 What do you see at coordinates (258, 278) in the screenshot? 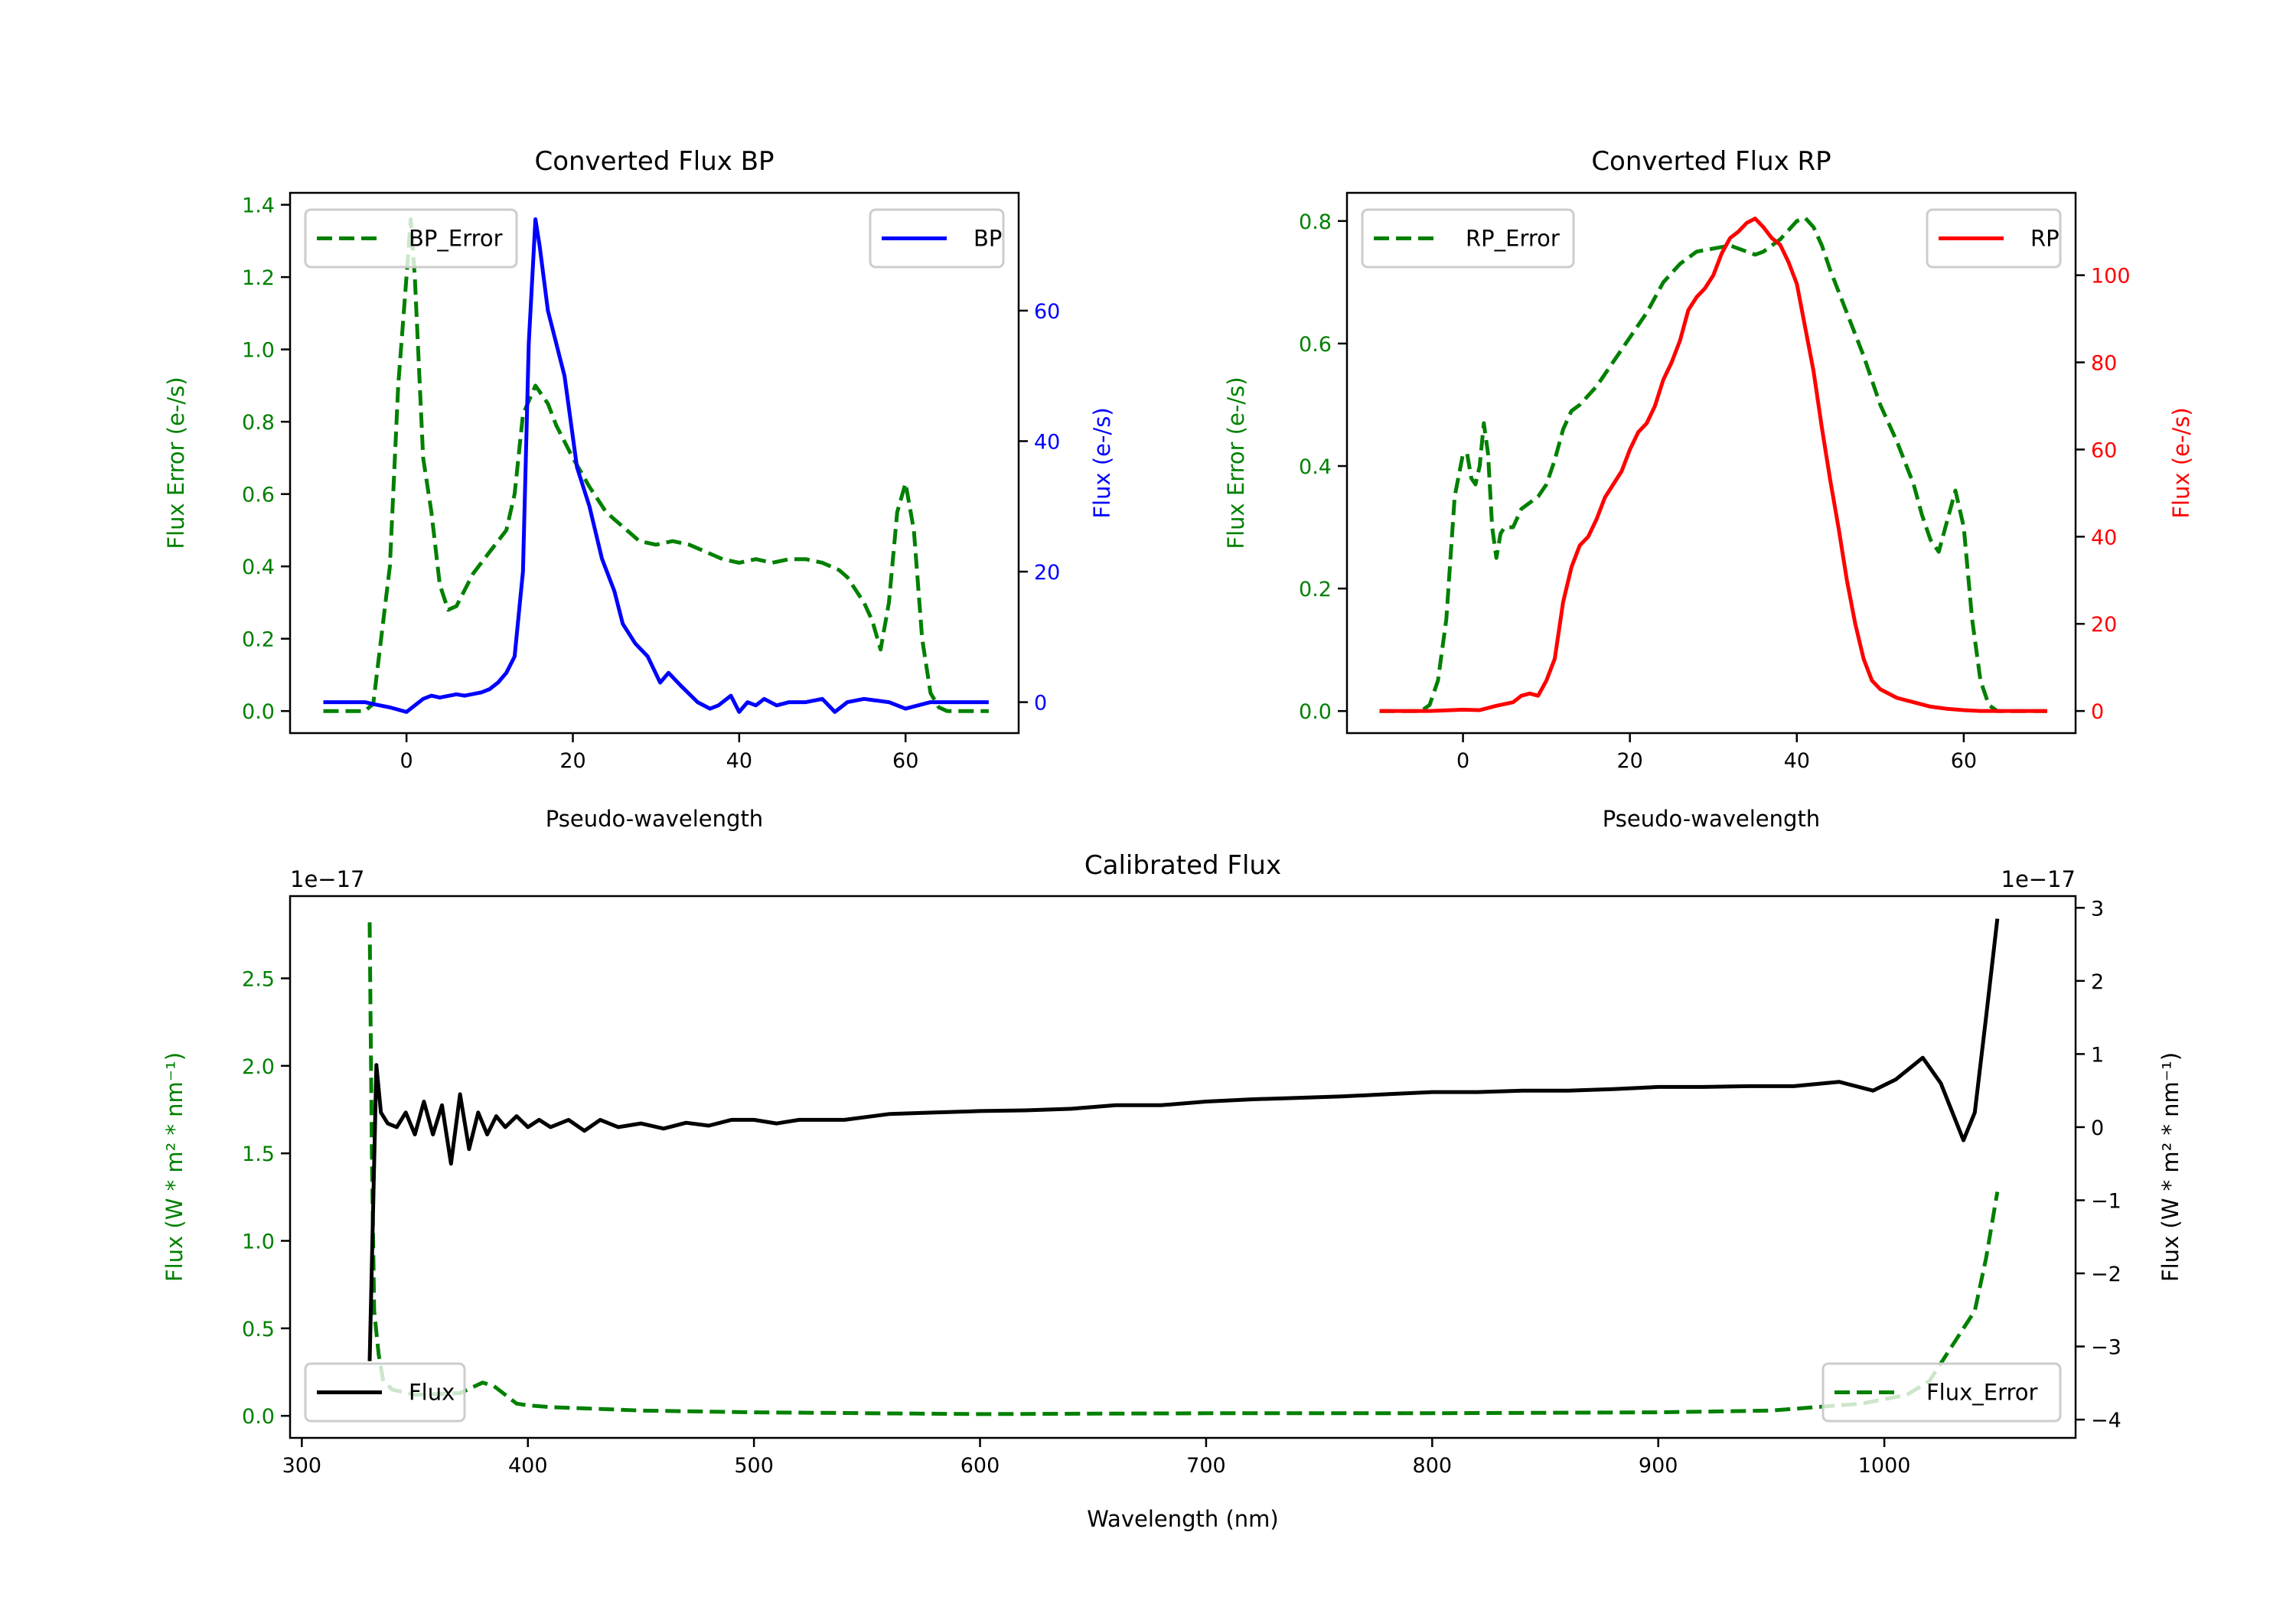
I see `left-y-tick-label: 1.2` at bounding box center [258, 278].